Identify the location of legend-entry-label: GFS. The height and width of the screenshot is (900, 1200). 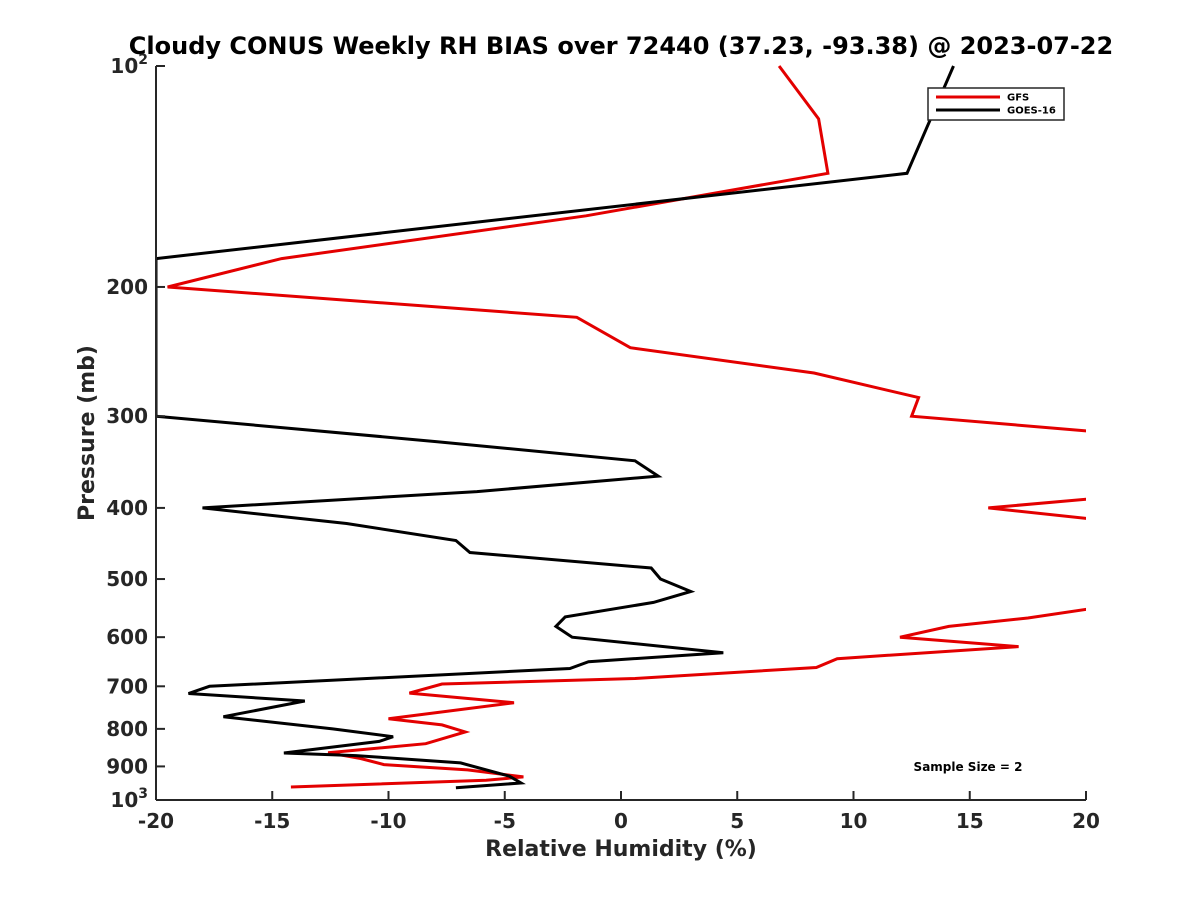
(1018, 98).